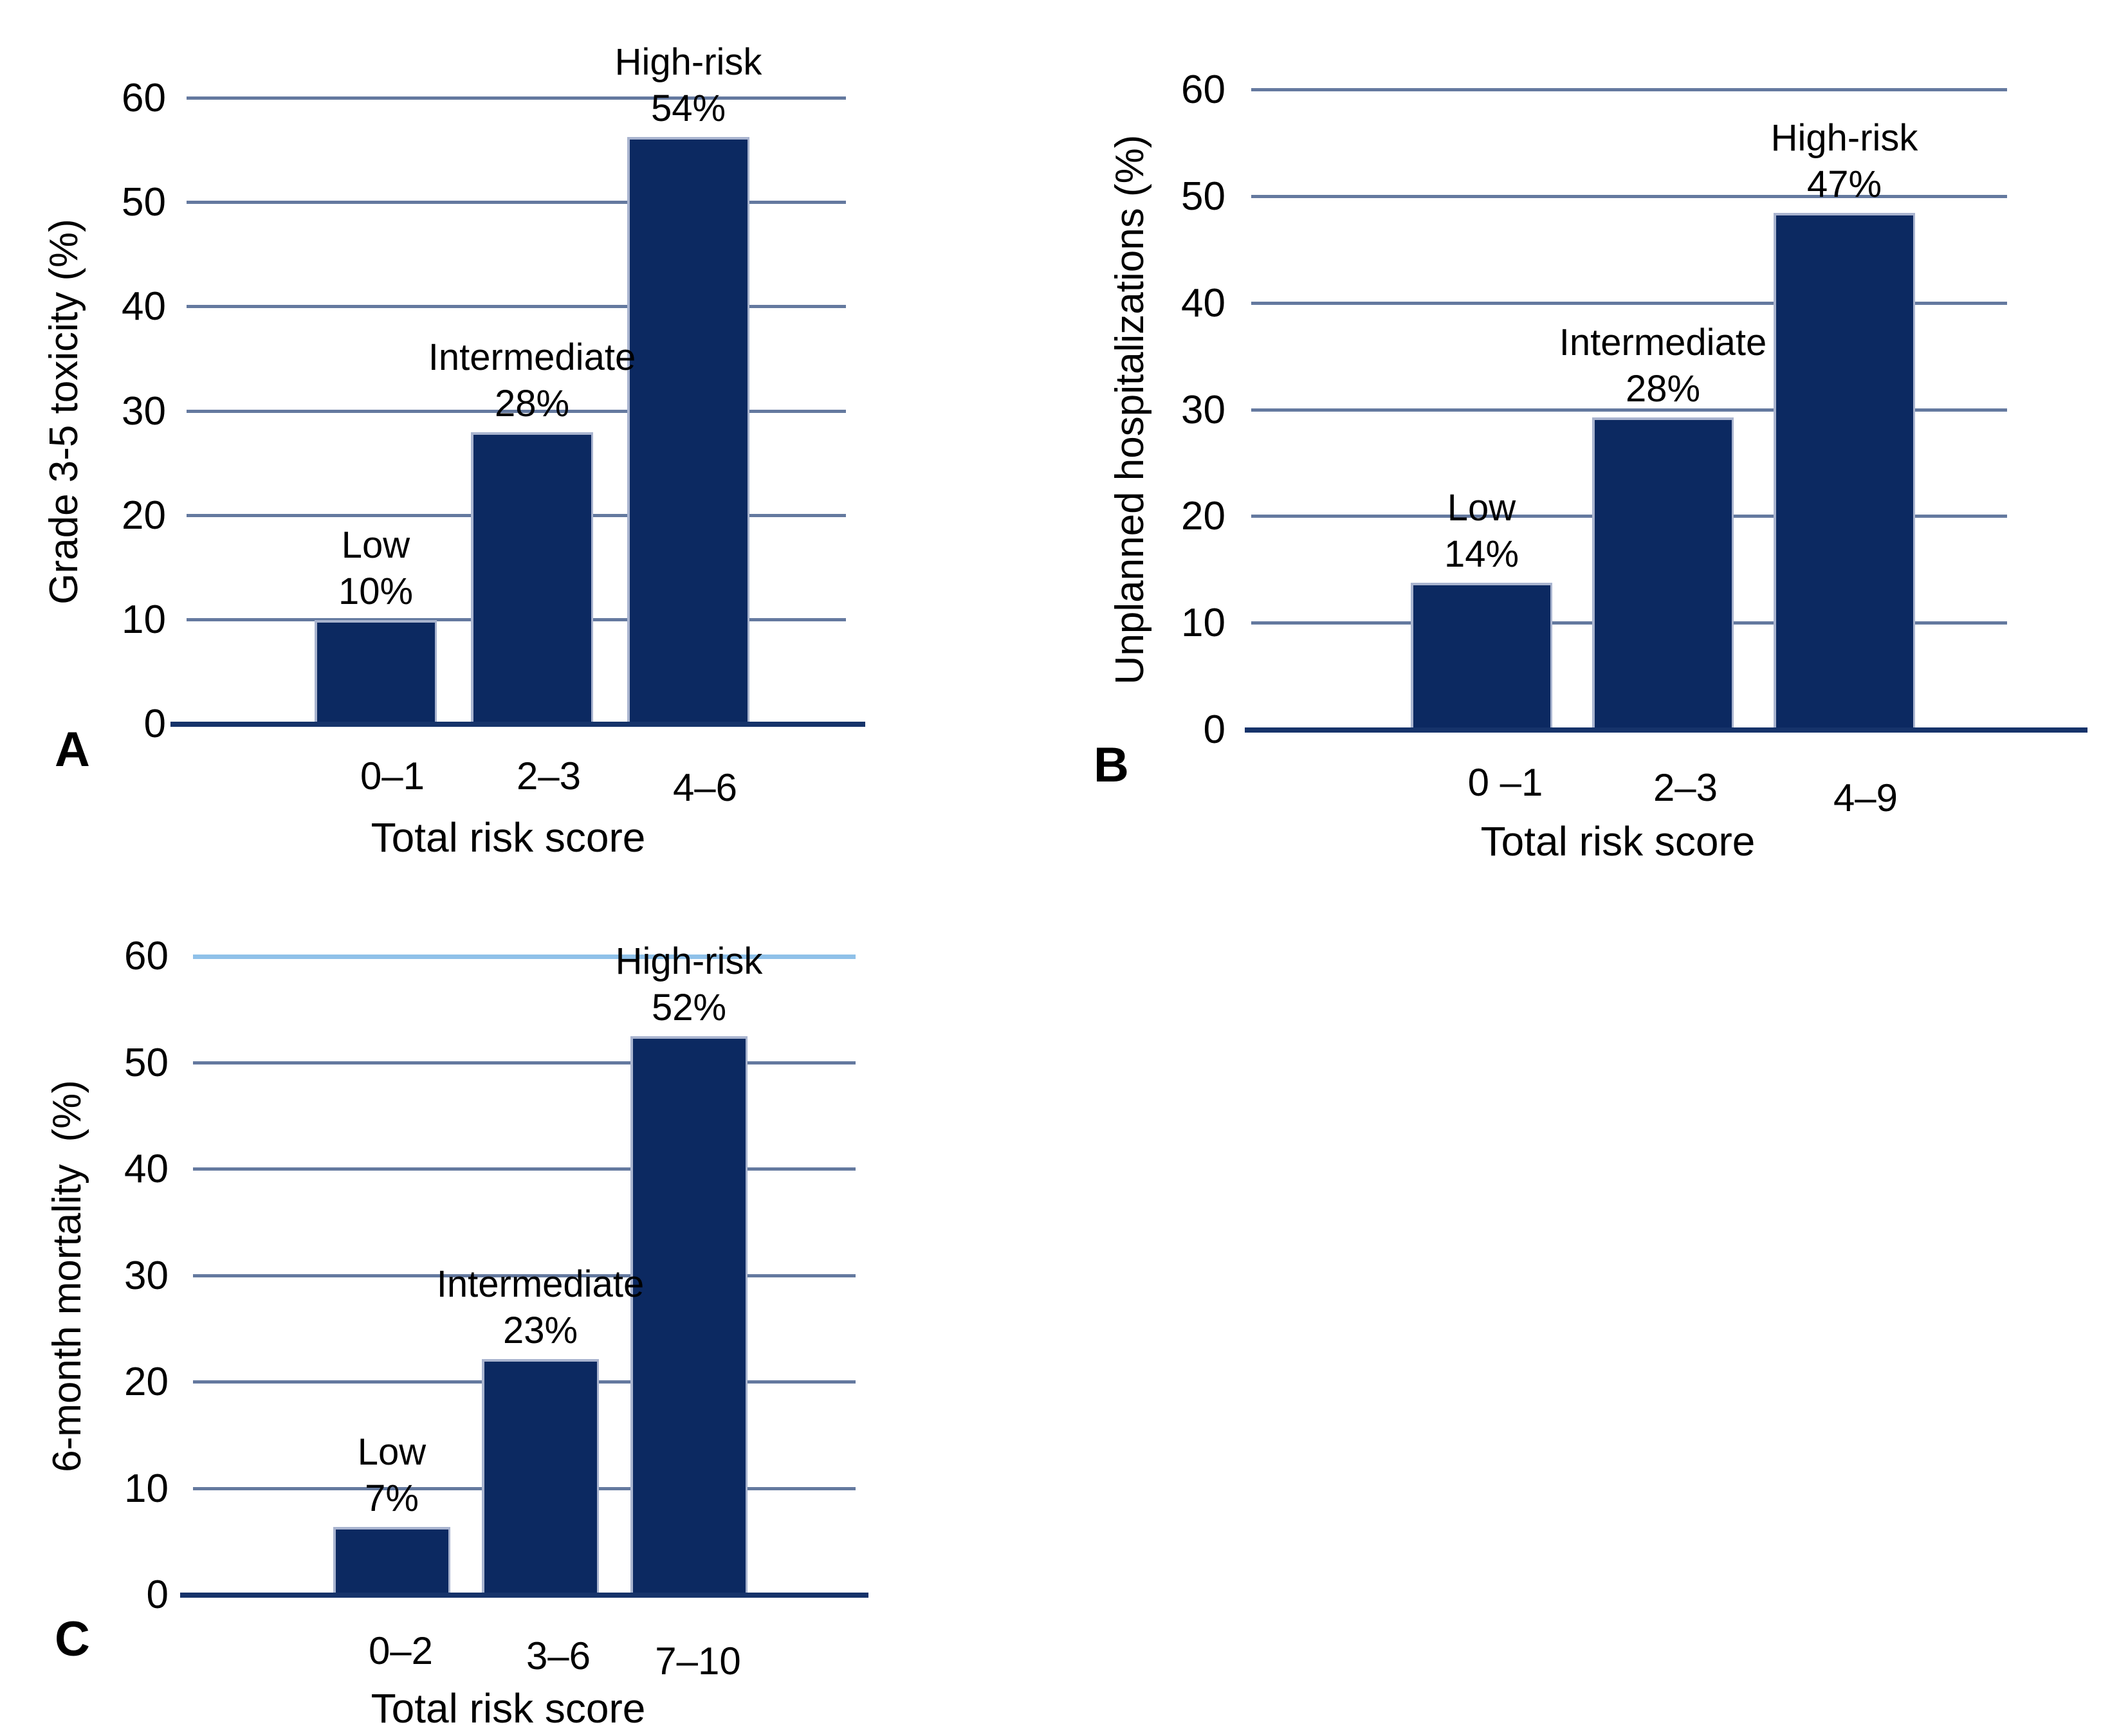 The width and height of the screenshot is (2101, 1736). What do you see at coordinates (1844, 184) in the screenshot?
I see `bar-label-value: 47%` at bounding box center [1844, 184].